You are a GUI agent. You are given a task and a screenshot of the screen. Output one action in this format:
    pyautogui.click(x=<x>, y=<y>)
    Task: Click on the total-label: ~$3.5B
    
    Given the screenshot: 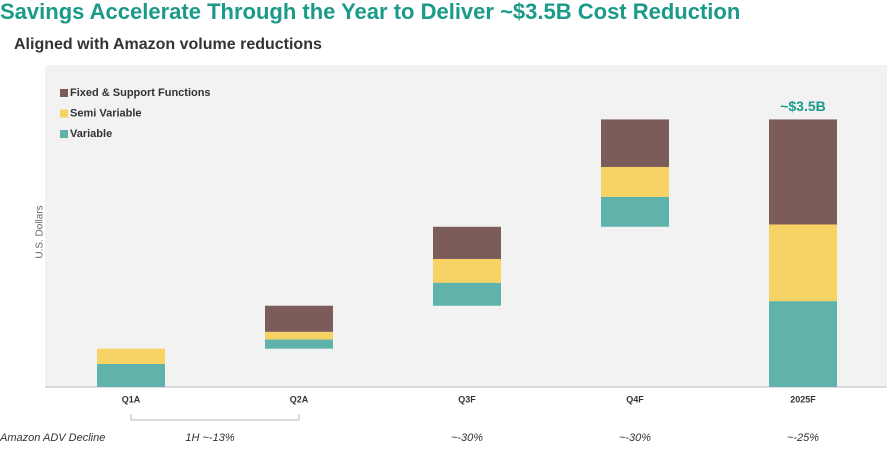 What is the action you would take?
    pyautogui.click(x=803, y=106)
    